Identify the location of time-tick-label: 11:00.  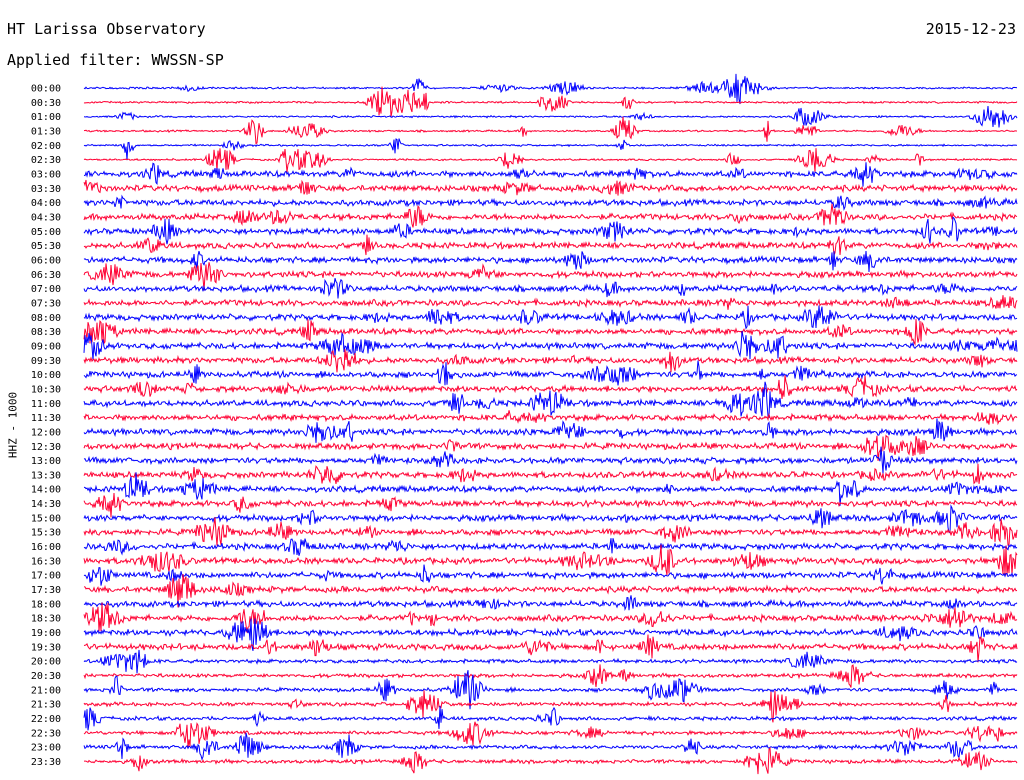
(46, 404).